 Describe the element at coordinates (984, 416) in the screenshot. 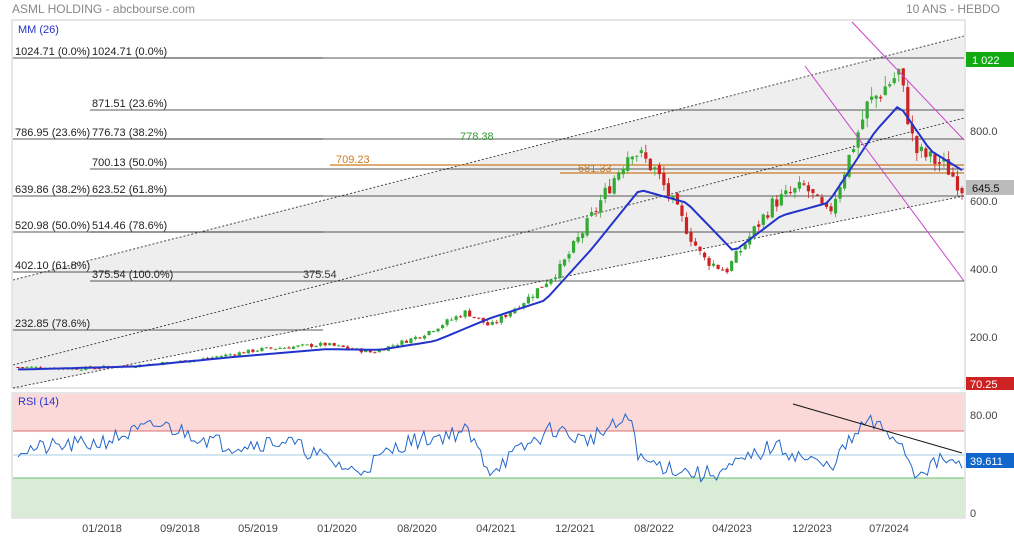

I see `rsi-y-tick-80: 80.00` at that location.